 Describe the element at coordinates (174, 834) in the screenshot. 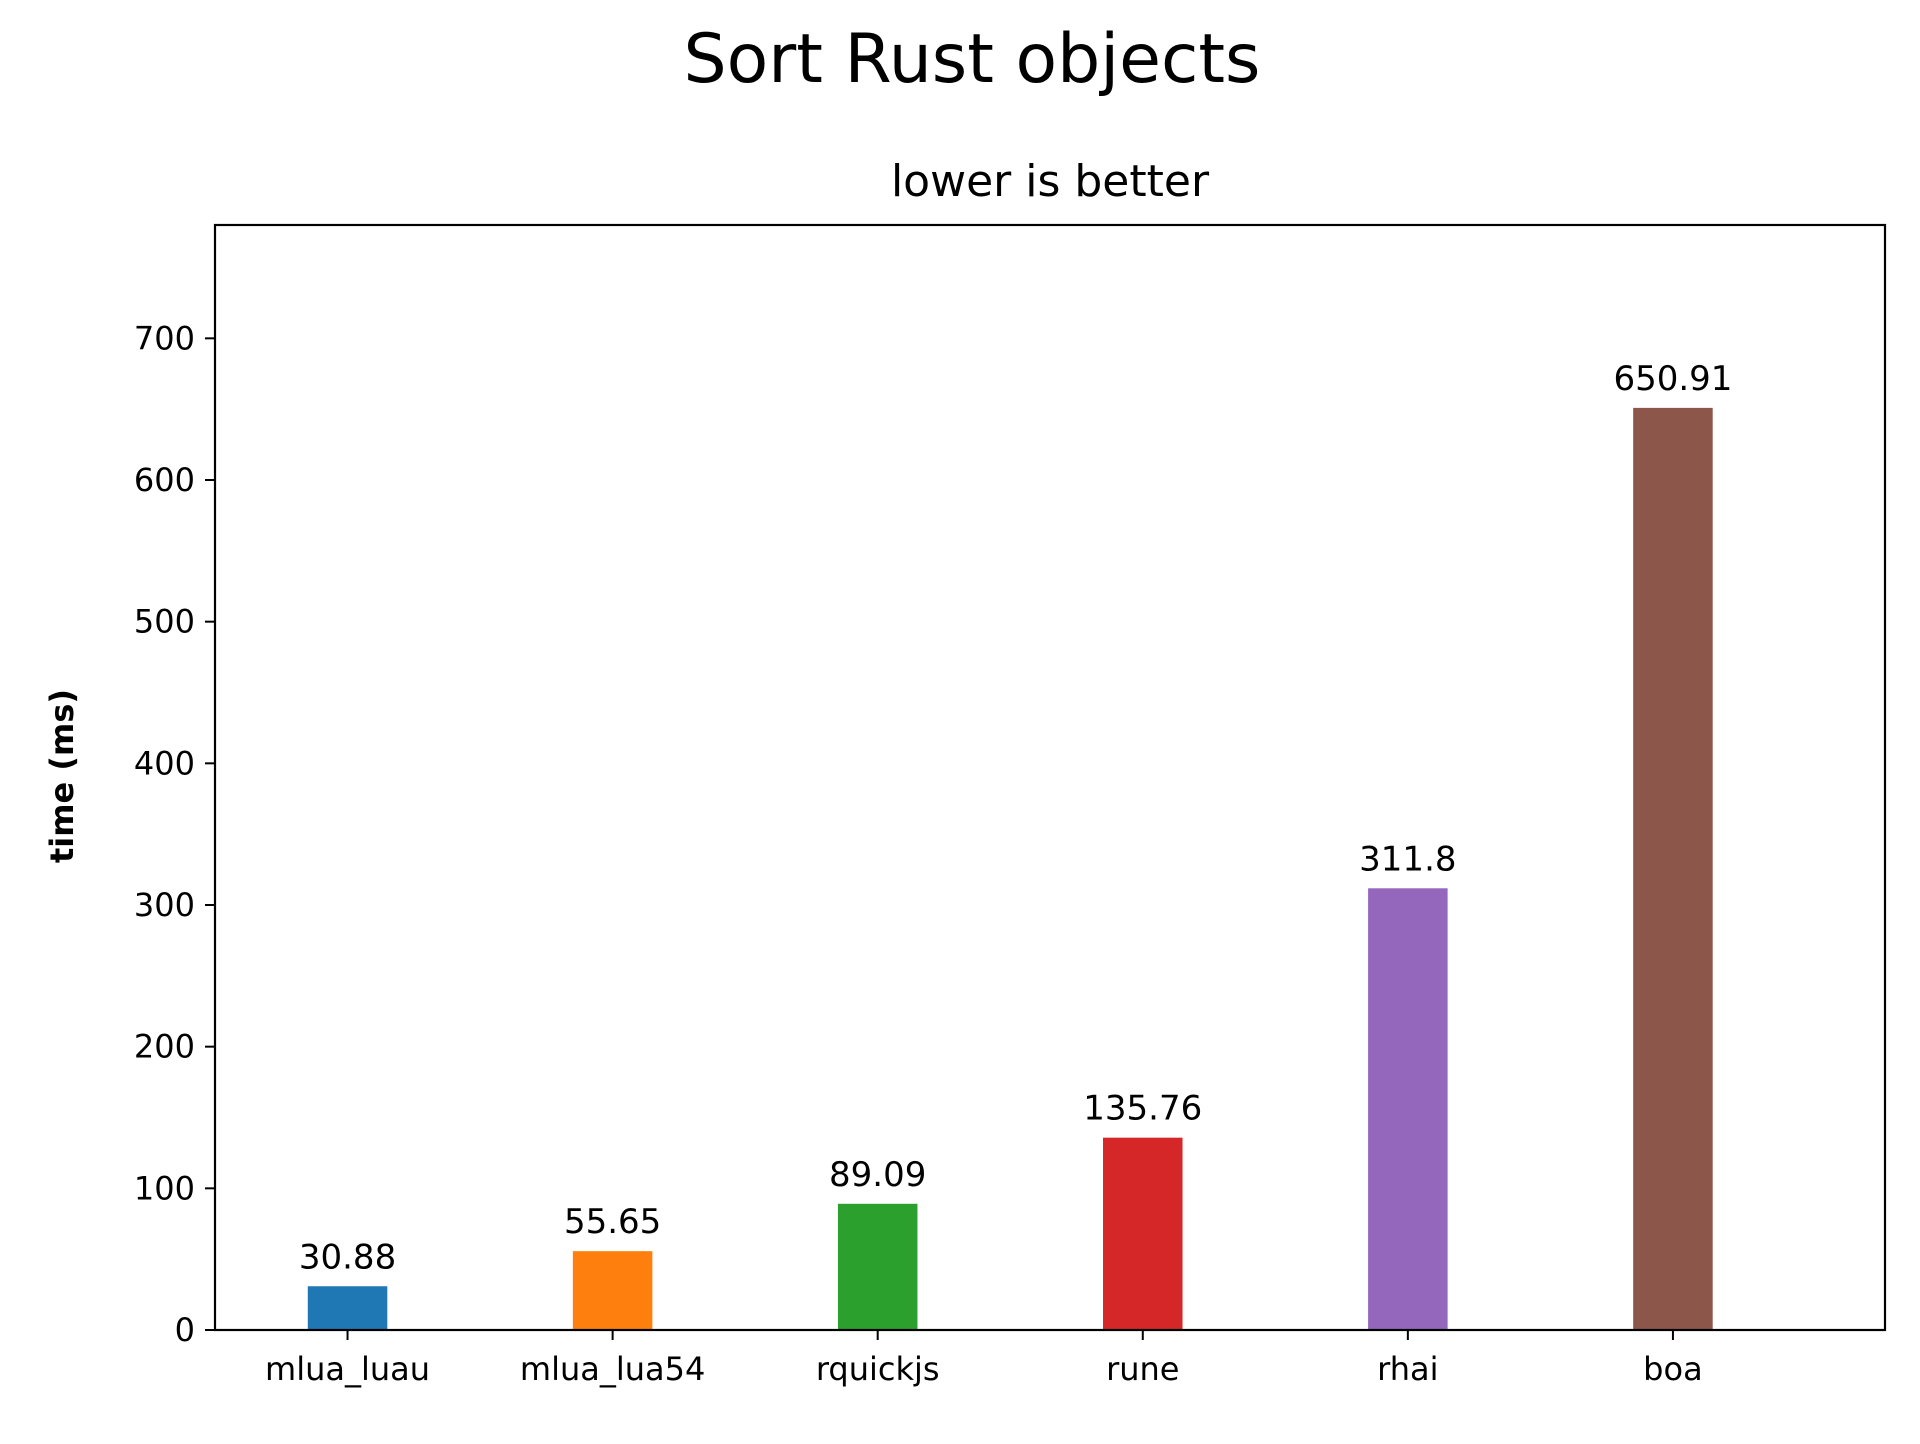

I see `y-axis: 0 100 200 300 400 500 600 700` at that location.